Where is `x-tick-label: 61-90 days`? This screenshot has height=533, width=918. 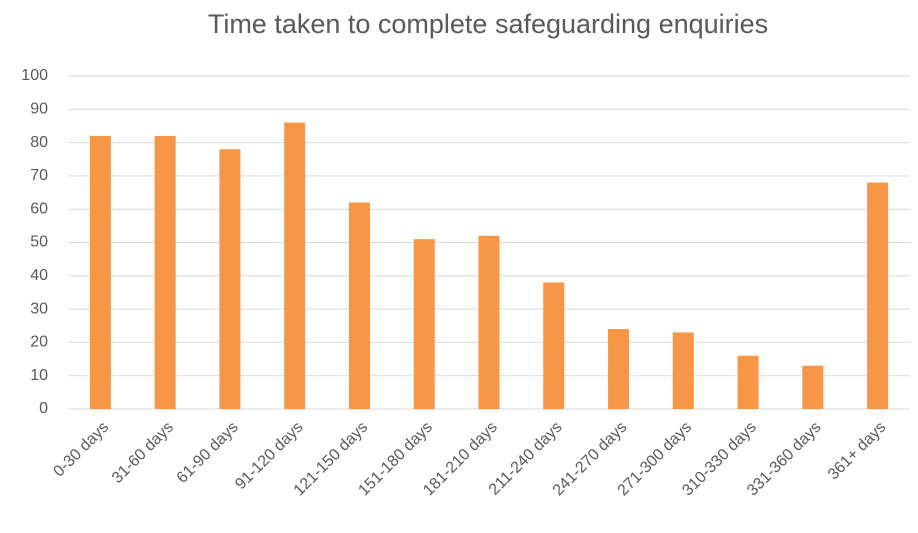 x-tick-label: 61-90 days is located at coordinates (208, 453).